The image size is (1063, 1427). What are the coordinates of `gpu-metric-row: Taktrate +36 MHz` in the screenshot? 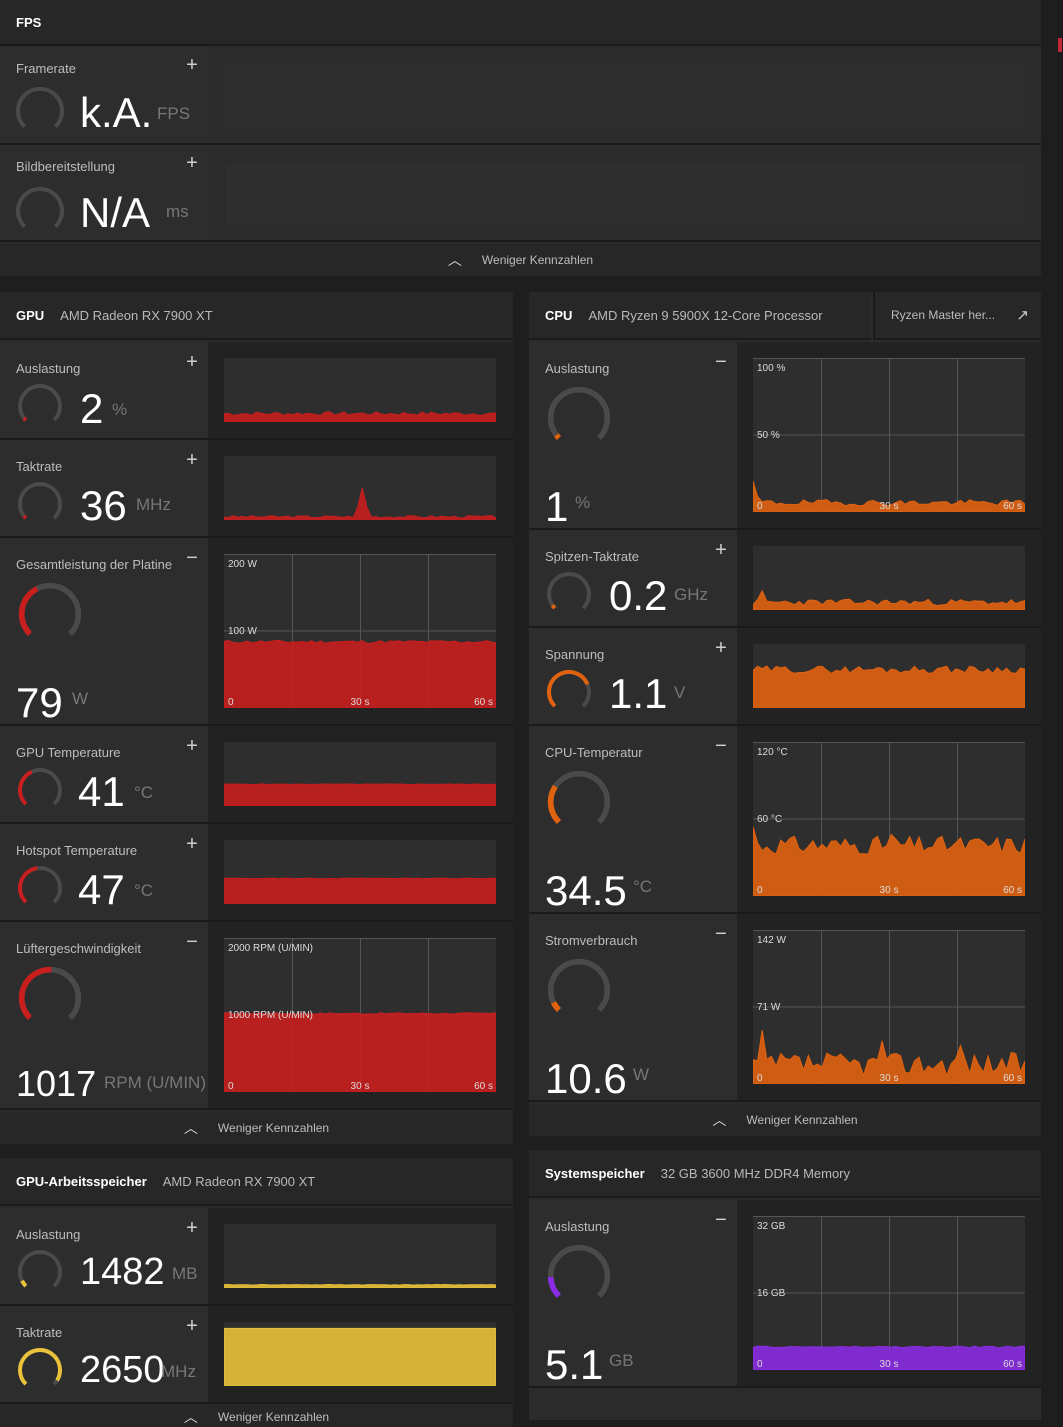 It's located at (256, 489).